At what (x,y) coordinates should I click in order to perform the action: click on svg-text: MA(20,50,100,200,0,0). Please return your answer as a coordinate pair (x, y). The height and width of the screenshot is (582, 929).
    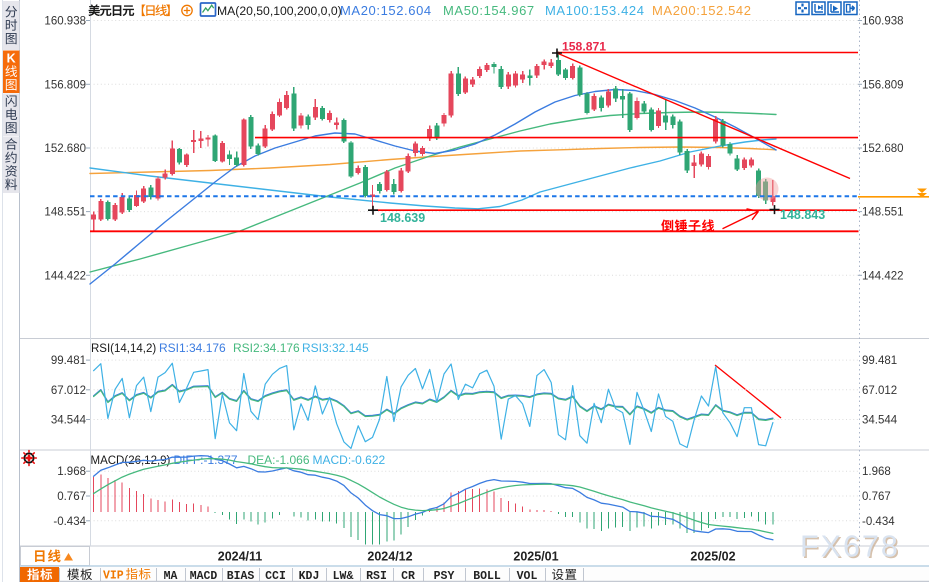
    Looking at the image, I should click on (279, 11).